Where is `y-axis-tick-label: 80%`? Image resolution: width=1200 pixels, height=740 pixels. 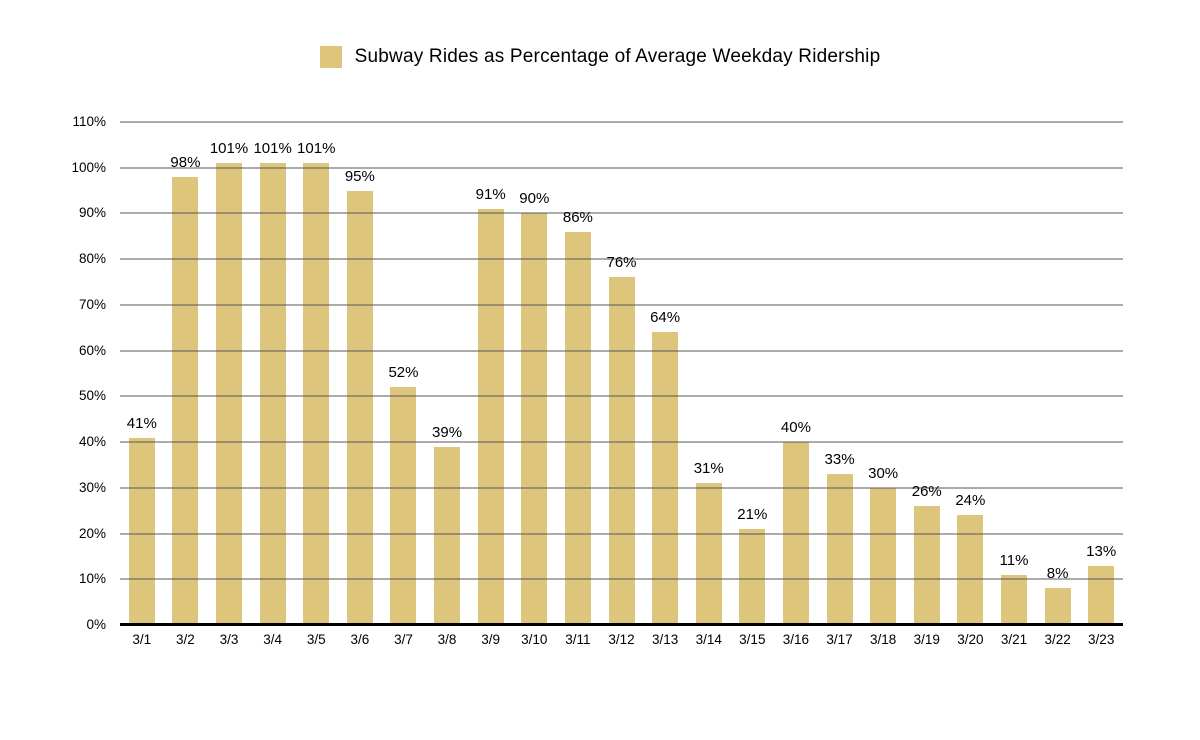 y-axis-tick-label: 80% is located at coordinates (92, 259).